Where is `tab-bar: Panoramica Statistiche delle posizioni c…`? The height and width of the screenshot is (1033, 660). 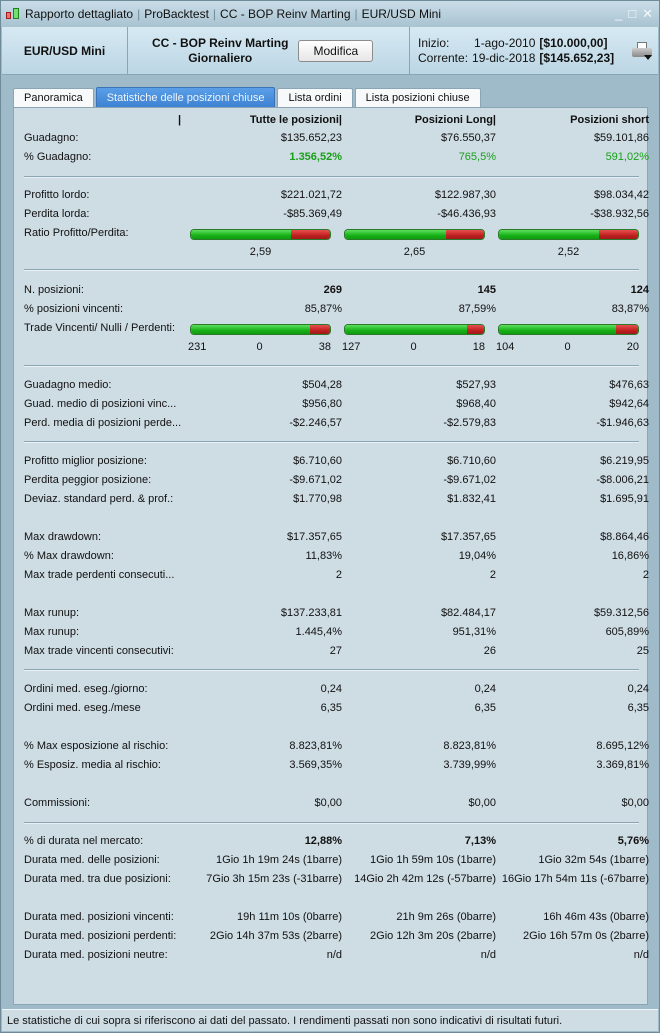
tab-bar: Panoramica Statistiche delle posizioni c… is located at coordinates (248, 97).